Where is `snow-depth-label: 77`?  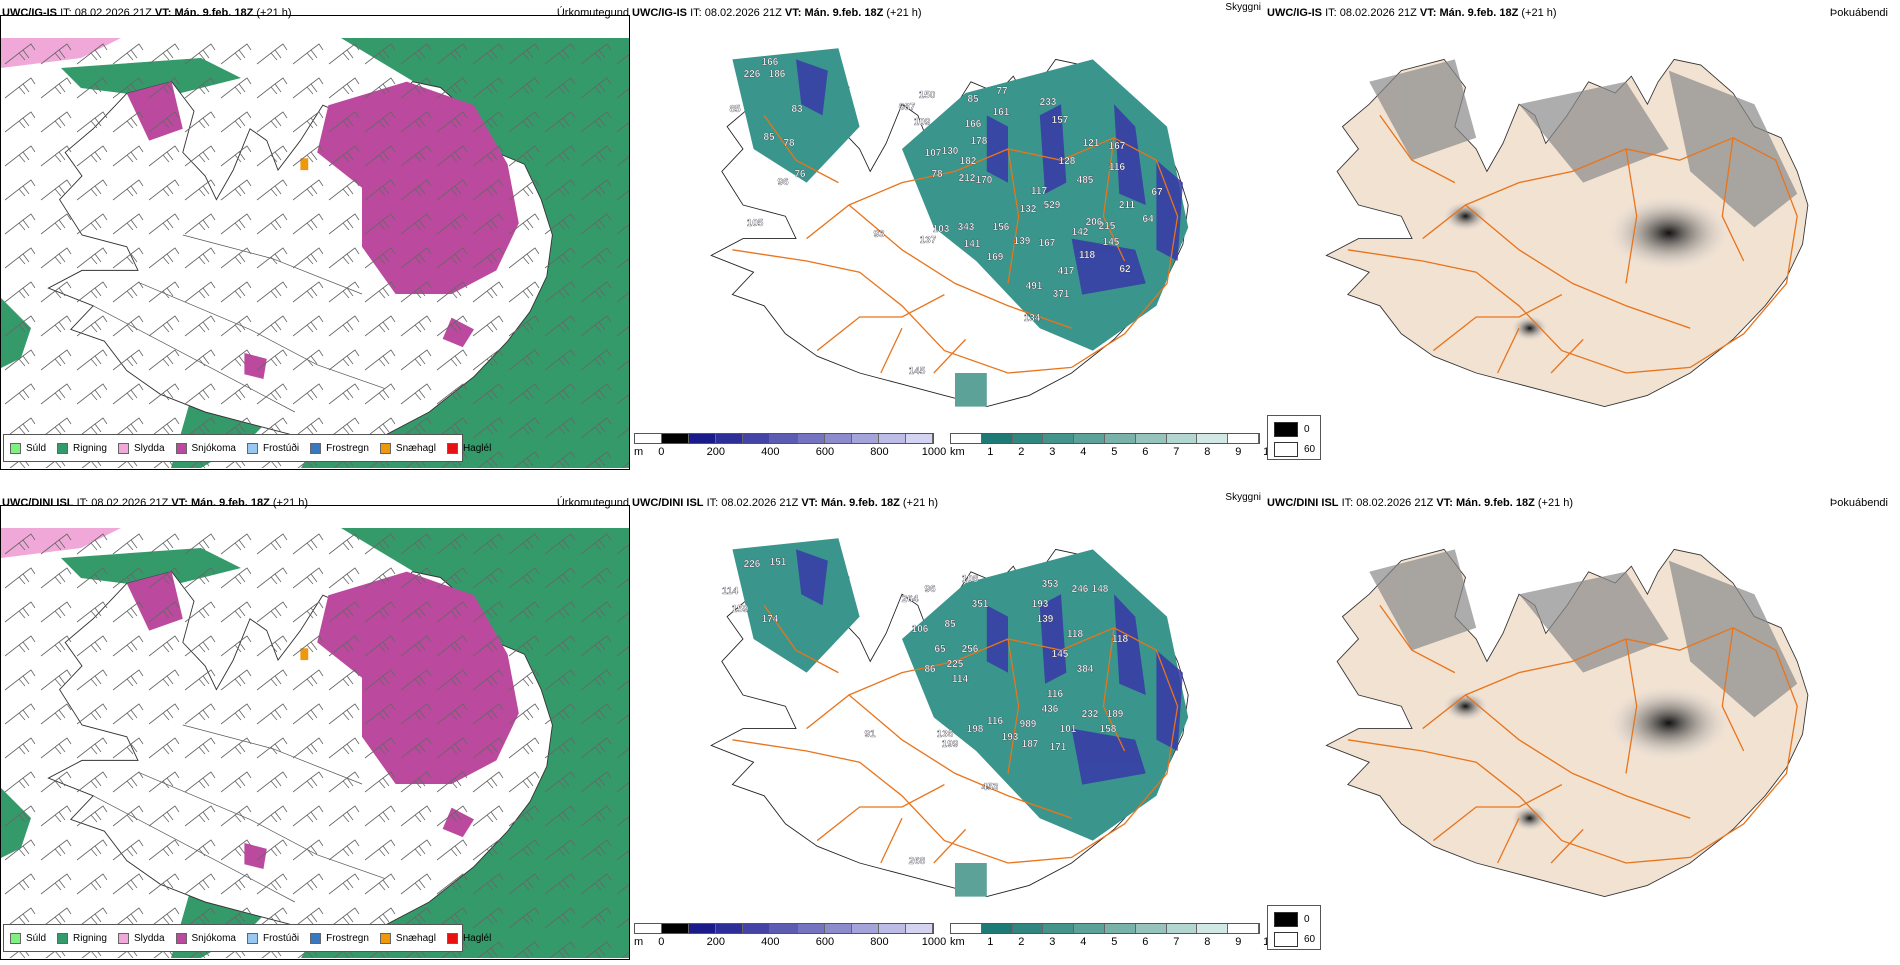 snow-depth-label: 77 is located at coordinates (1002, 91).